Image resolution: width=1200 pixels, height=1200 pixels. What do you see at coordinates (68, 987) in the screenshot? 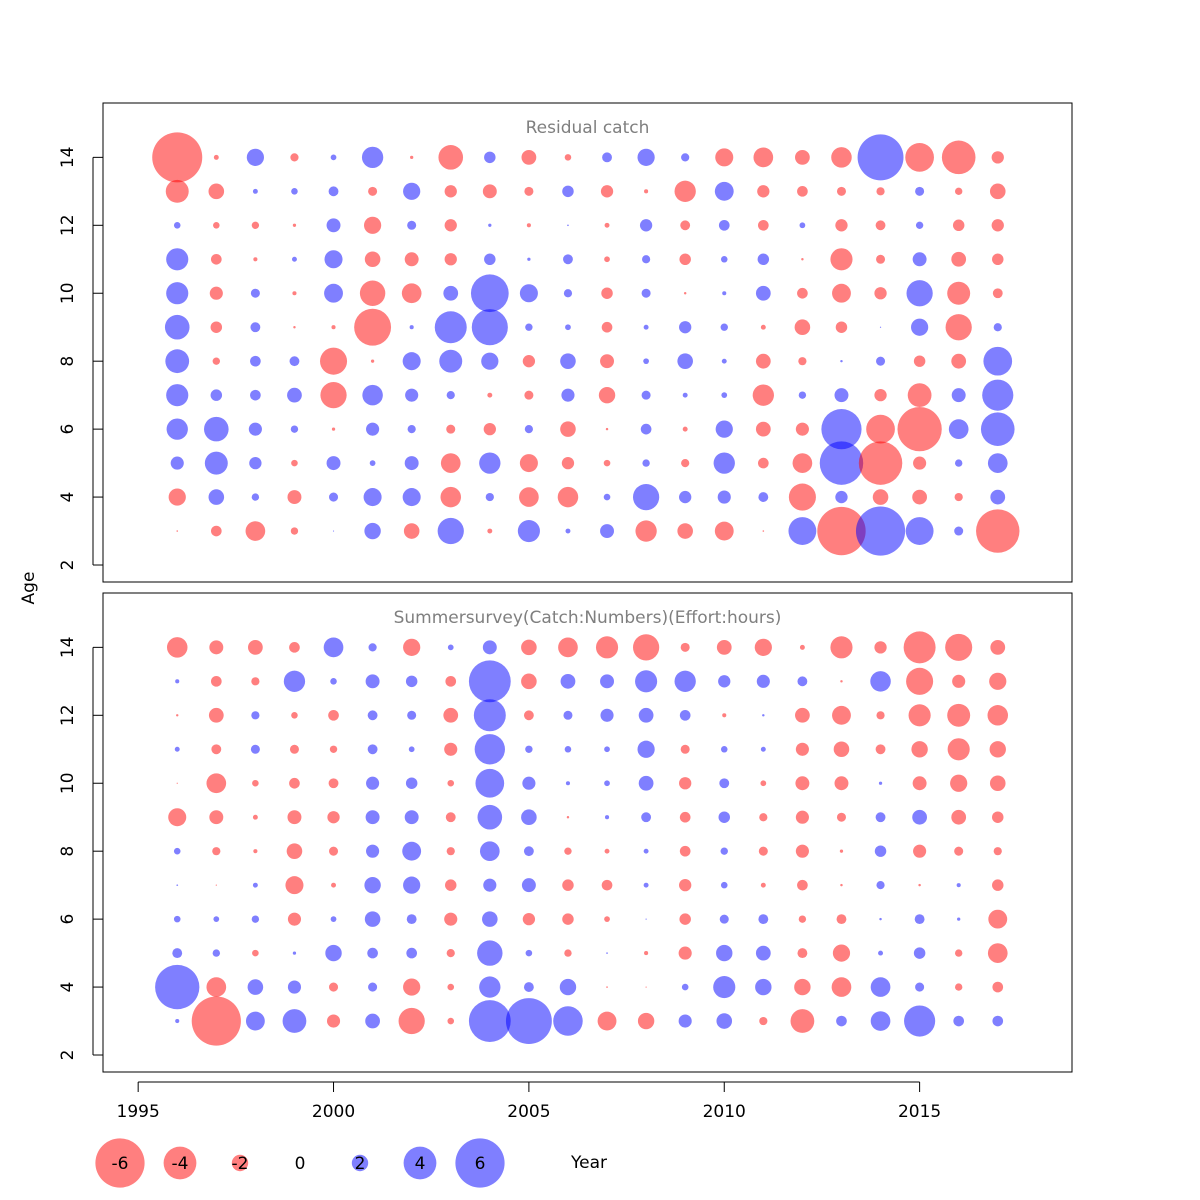
I see `y-tick-label: 4` at bounding box center [68, 987].